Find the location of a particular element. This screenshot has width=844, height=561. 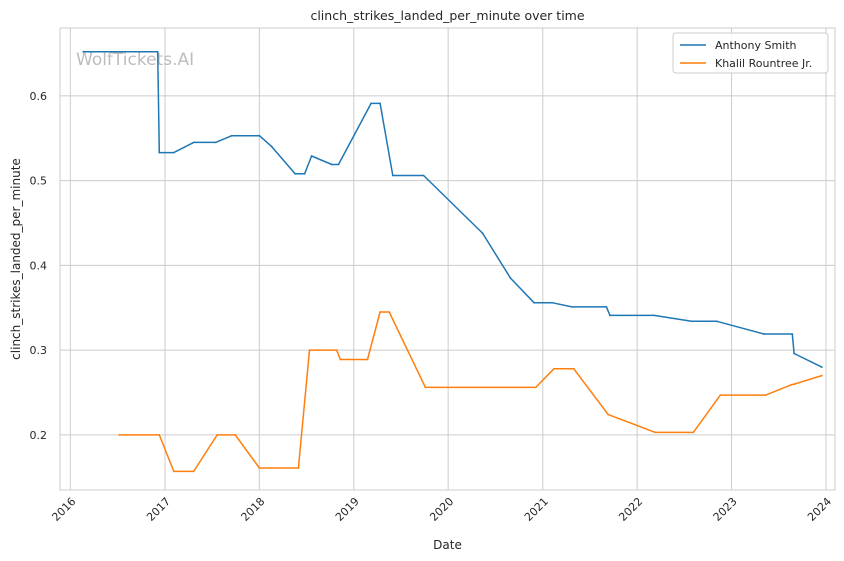

y-tick-label: 0.6 is located at coordinates (39, 96).